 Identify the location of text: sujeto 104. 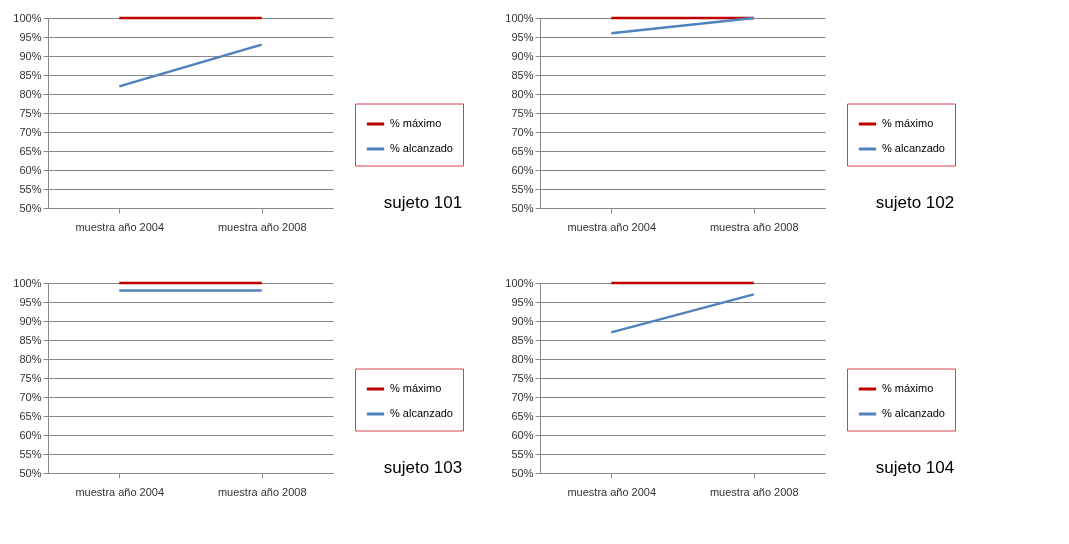
(915, 467).